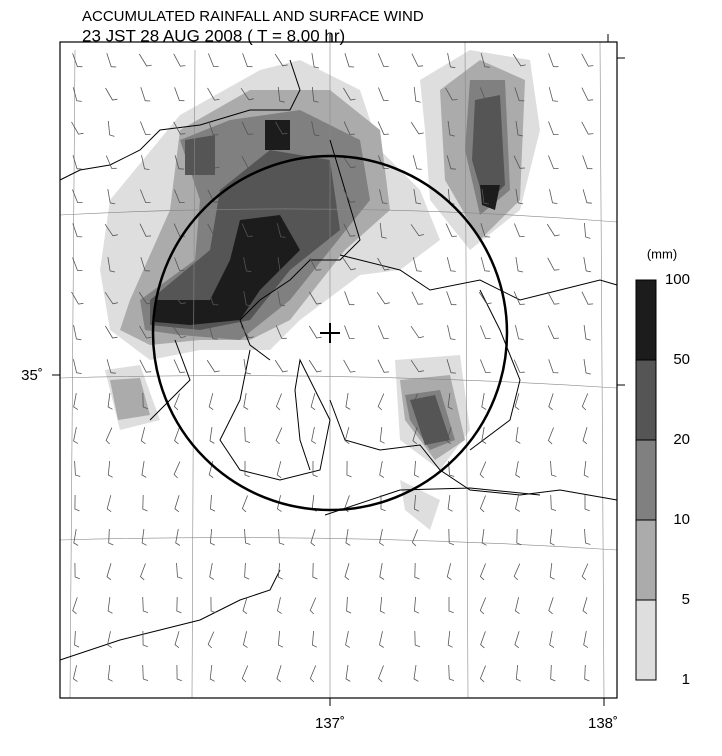  I want to click on legend-level: 5, so click(686, 599).